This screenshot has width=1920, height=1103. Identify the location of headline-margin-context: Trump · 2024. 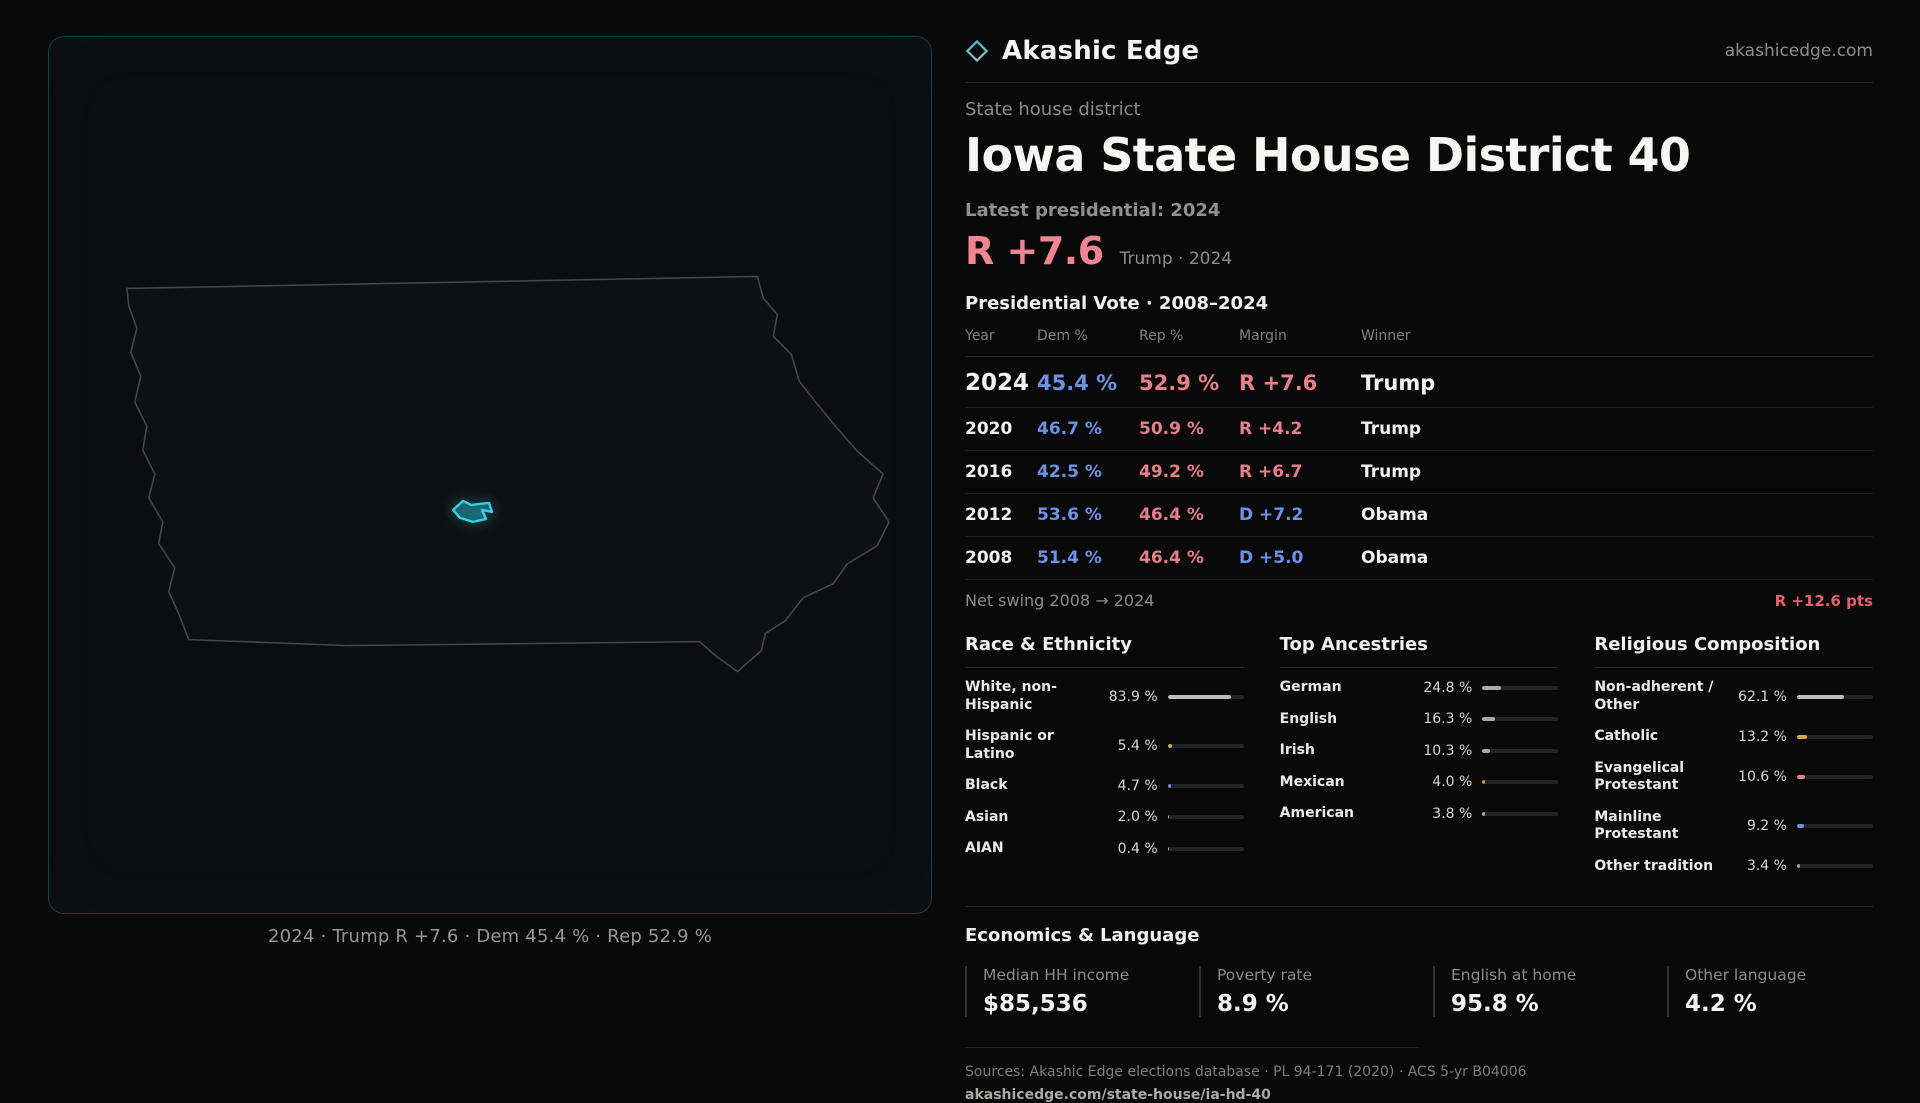
(1176, 259).